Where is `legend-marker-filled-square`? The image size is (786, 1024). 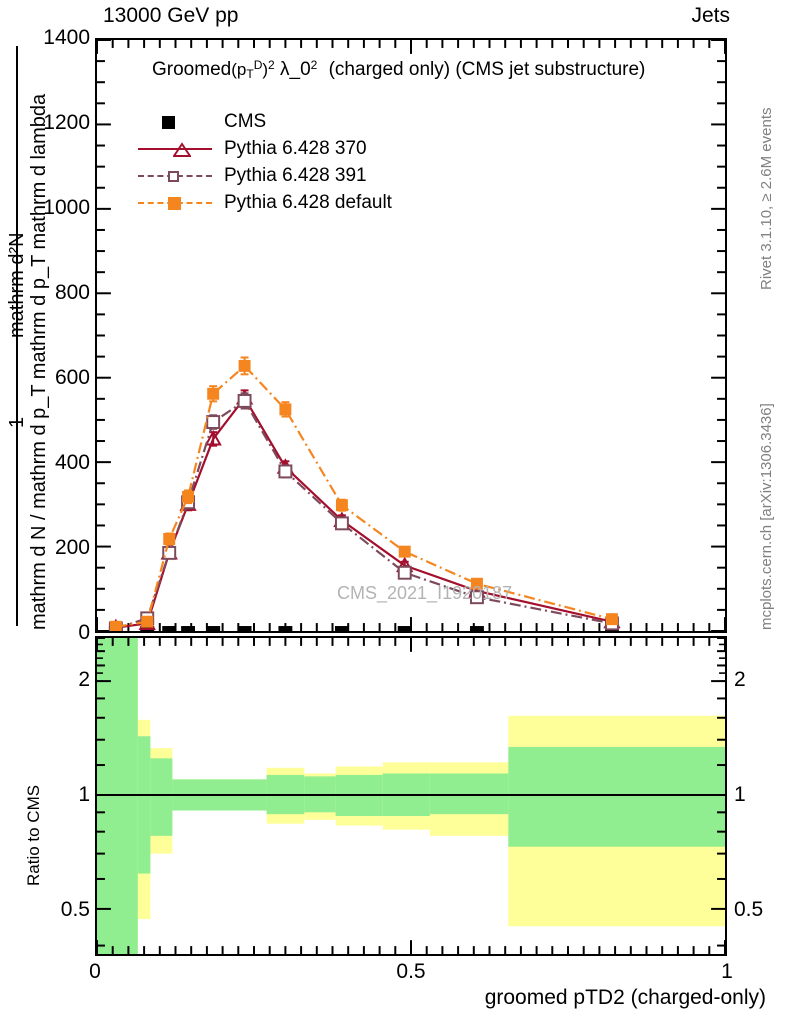 legend-marker-filled-square is located at coordinates (168, 122).